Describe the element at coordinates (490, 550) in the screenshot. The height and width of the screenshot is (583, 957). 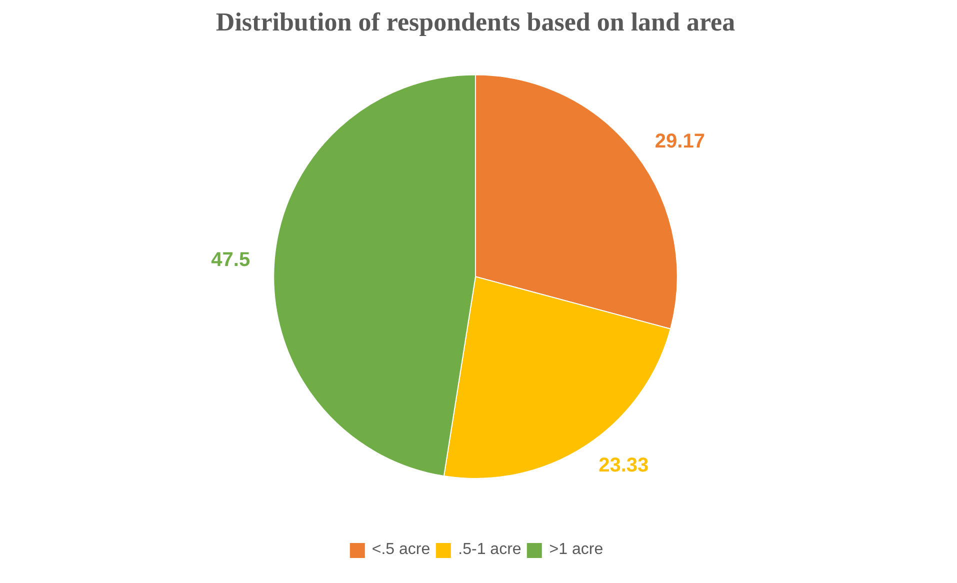
I see `legend-label: .5-1 acre` at that location.